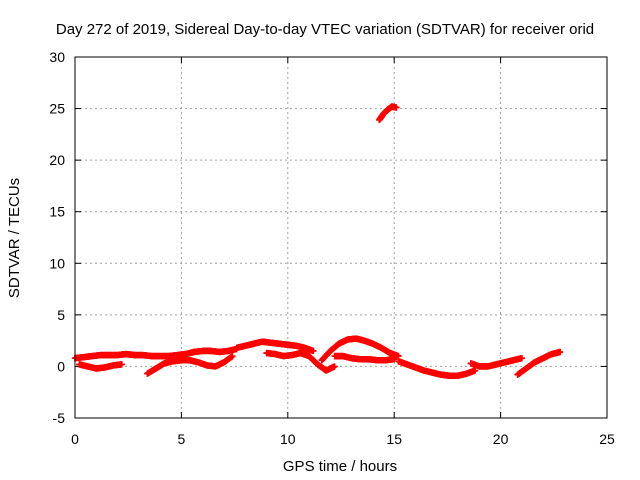 This screenshot has height=480, width=640. Describe the element at coordinates (101, 366) in the screenshot. I see `series-arc-b` at that location.